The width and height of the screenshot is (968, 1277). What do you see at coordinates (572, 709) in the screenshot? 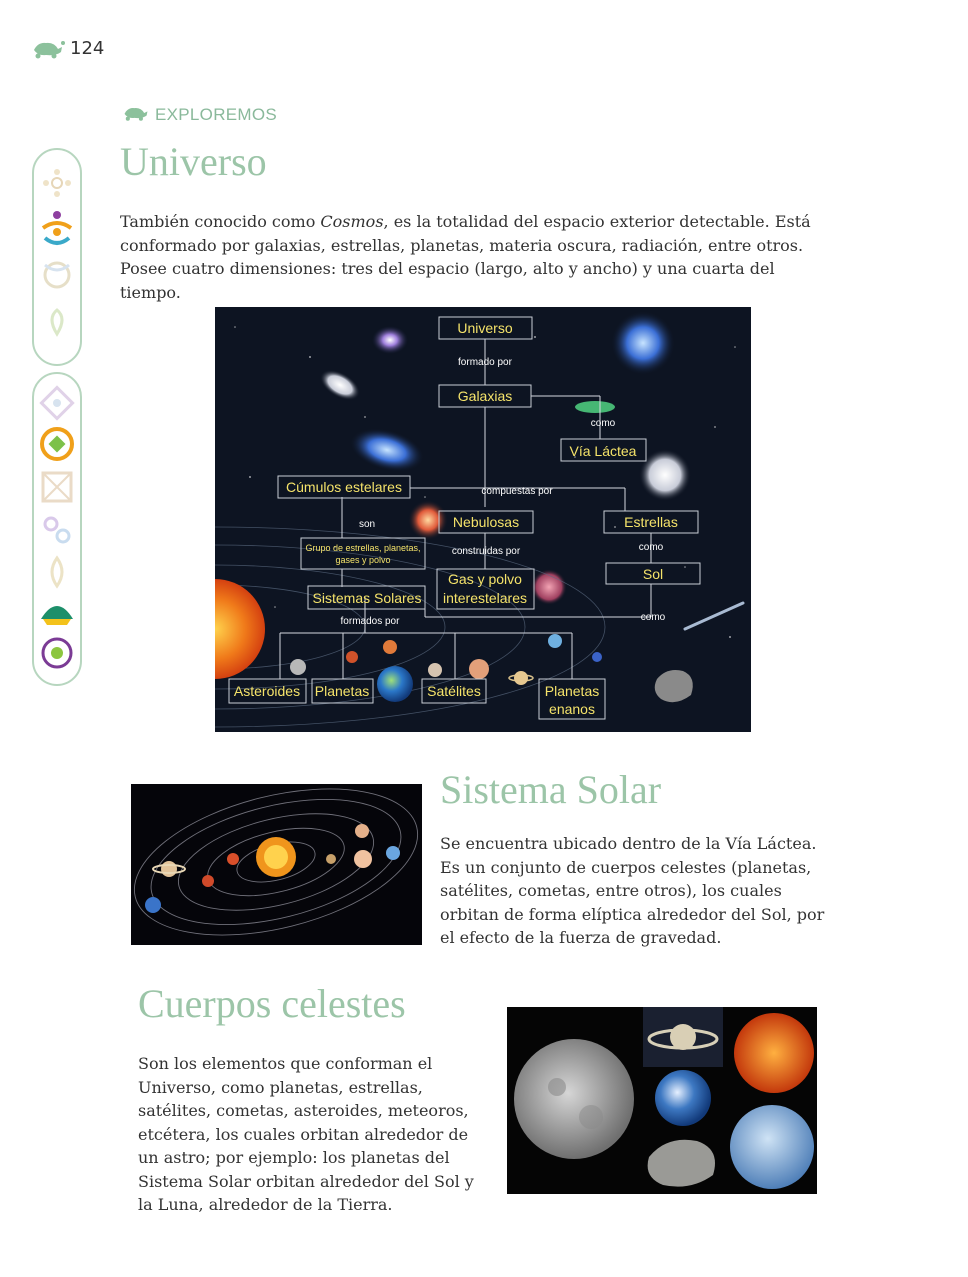
I see `node-planetas-enanos-line2: enanos` at bounding box center [572, 709].